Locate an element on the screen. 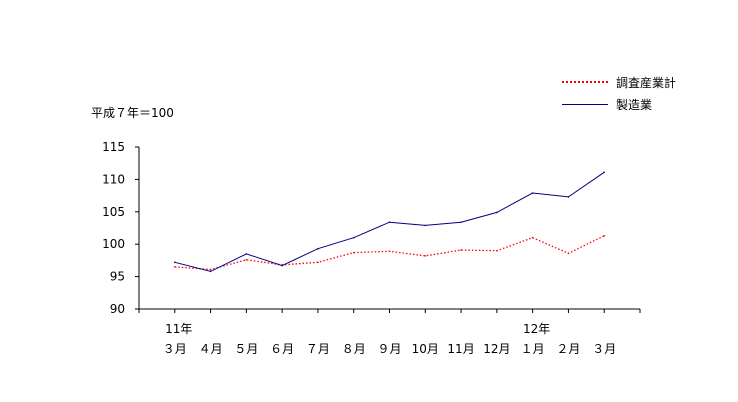 This screenshot has width=738, height=402. legend-label: 調査産業計 is located at coordinates (646, 82).